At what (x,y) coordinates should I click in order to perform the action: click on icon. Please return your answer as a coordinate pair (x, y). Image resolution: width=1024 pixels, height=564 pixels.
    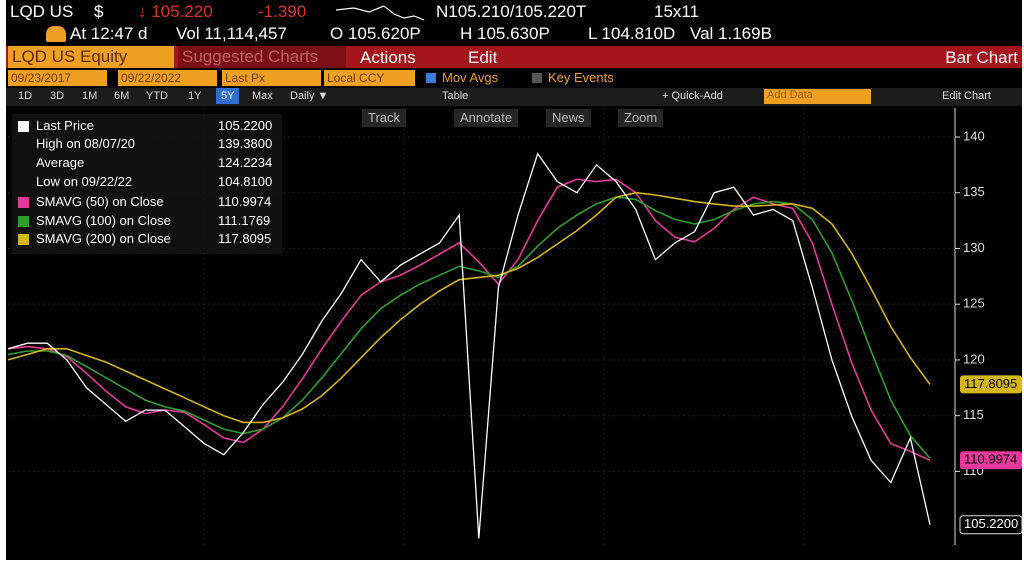
    Looking at the image, I should click on (56, 34).